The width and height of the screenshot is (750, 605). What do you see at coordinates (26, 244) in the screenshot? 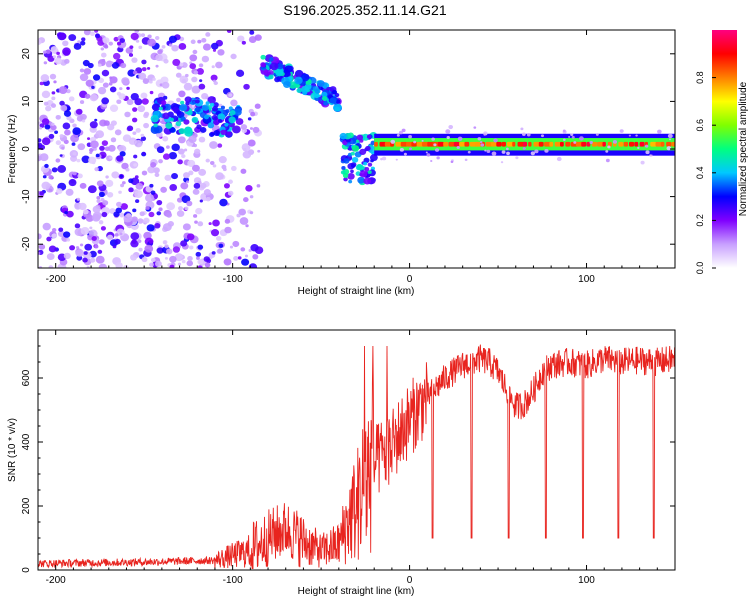
I see `spectrogram-y-tick-label: -20` at bounding box center [26, 244].